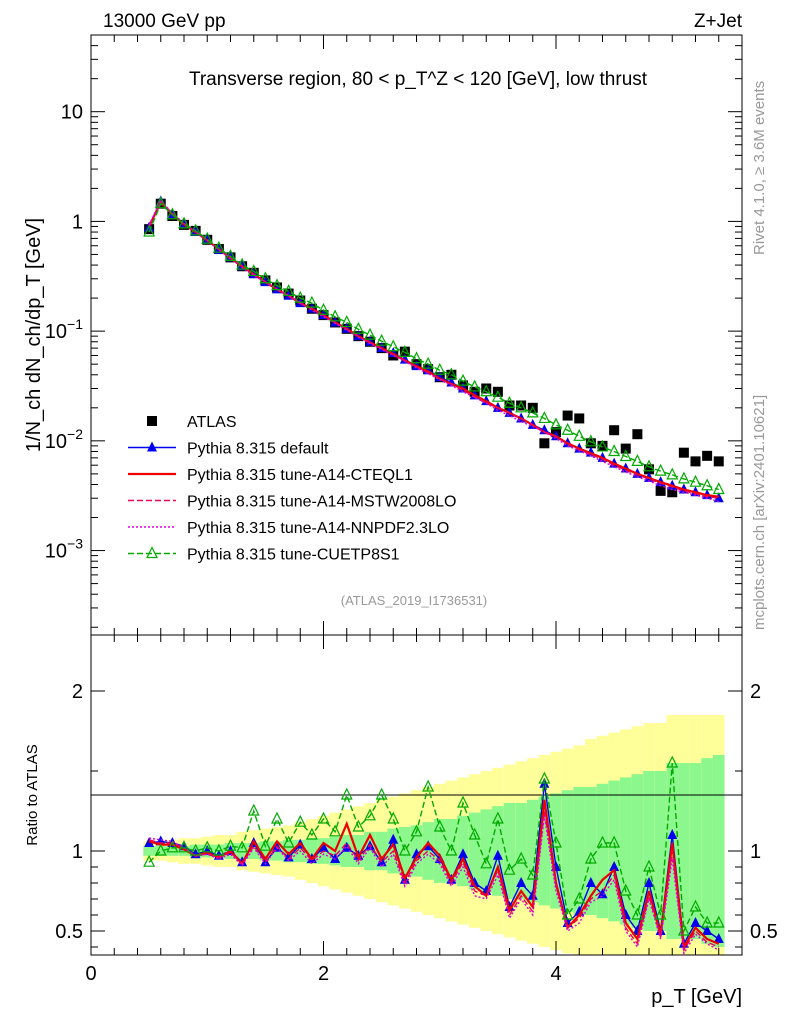 Image resolution: width=786 pixels, height=1024 pixels. What do you see at coordinates (288, 528) in the screenshot?
I see `legend-entry: Pythia 8.315 tune-A14-NNPDF2.3LO` at bounding box center [288, 528].